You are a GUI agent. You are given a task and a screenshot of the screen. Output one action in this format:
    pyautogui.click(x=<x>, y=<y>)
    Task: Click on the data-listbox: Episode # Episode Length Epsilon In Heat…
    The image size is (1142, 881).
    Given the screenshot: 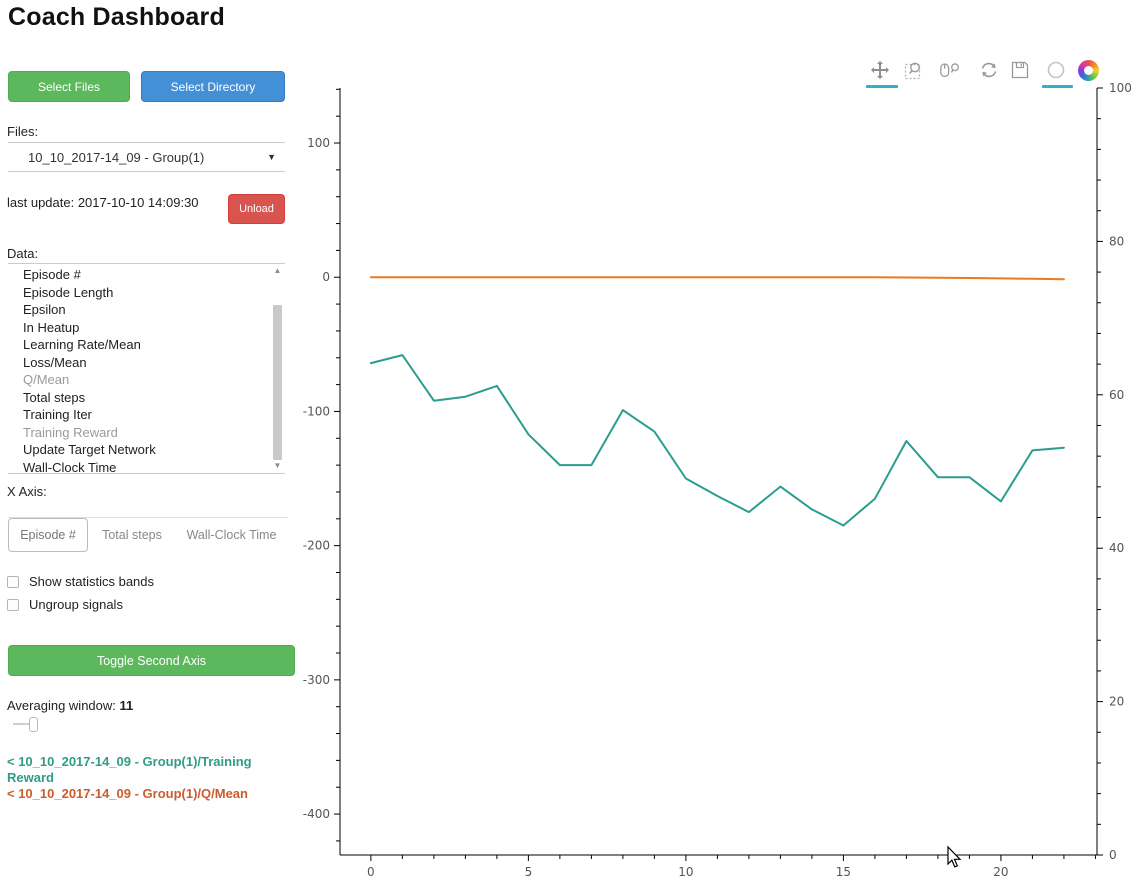 What is the action you would take?
    pyautogui.click(x=146, y=368)
    